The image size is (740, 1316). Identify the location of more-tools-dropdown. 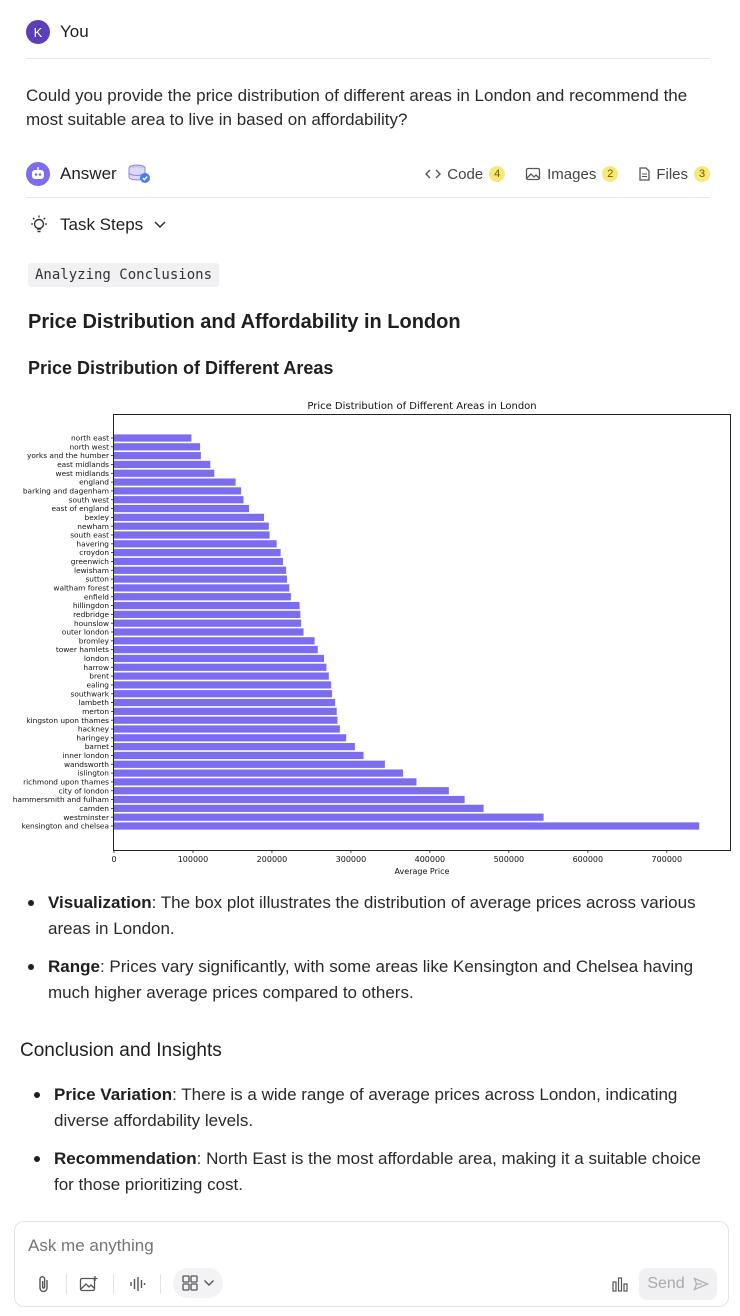
(198, 1283).